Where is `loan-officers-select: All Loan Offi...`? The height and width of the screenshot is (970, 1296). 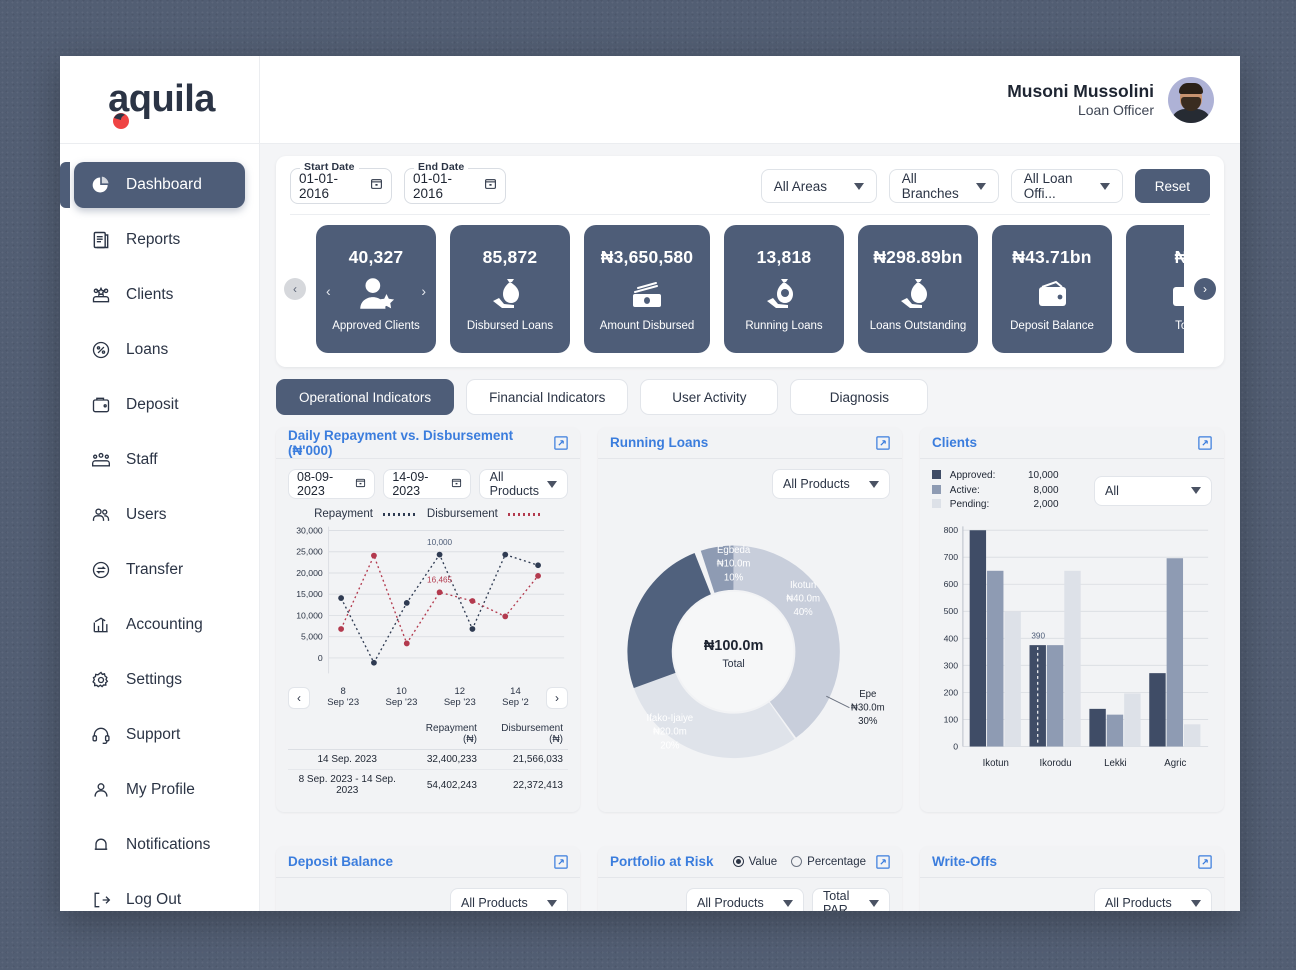
loan-officers-select: All Loan Offi... is located at coordinates (1066, 186).